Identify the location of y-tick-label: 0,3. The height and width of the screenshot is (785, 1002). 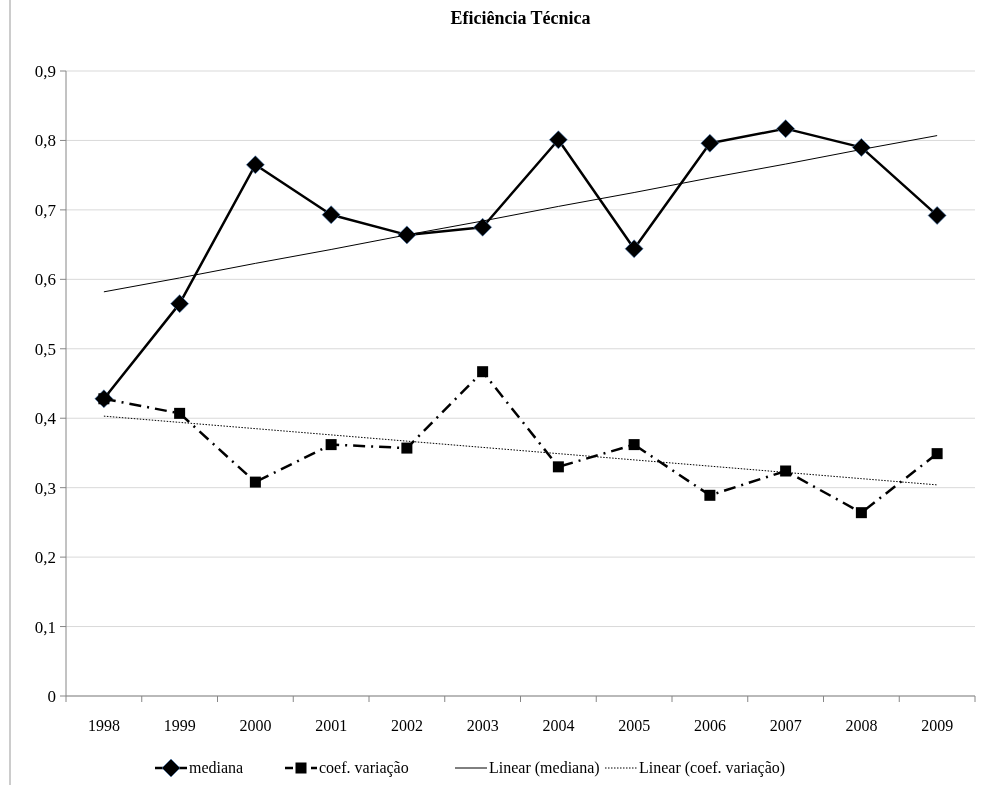
(45, 488).